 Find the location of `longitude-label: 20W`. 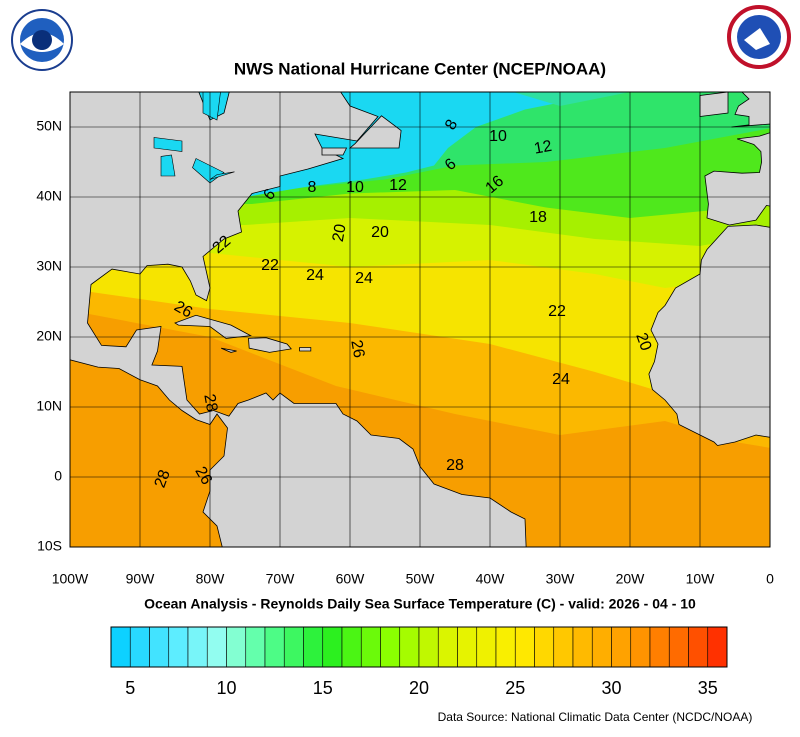

longitude-label: 20W is located at coordinates (631, 579).